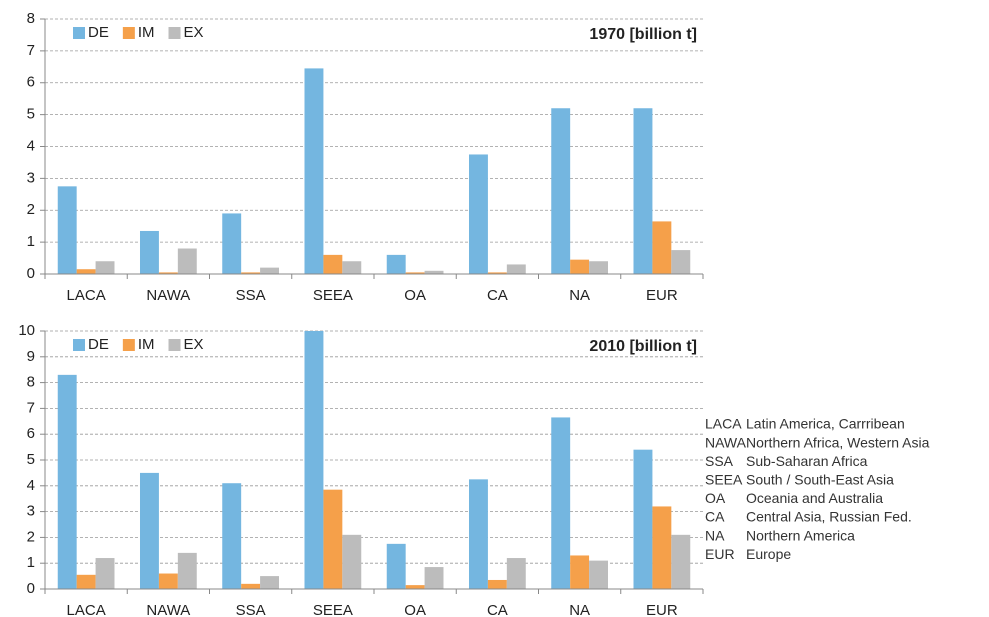  I want to click on glossary-name: Sub-Saharan Africa, so click(807, 461).